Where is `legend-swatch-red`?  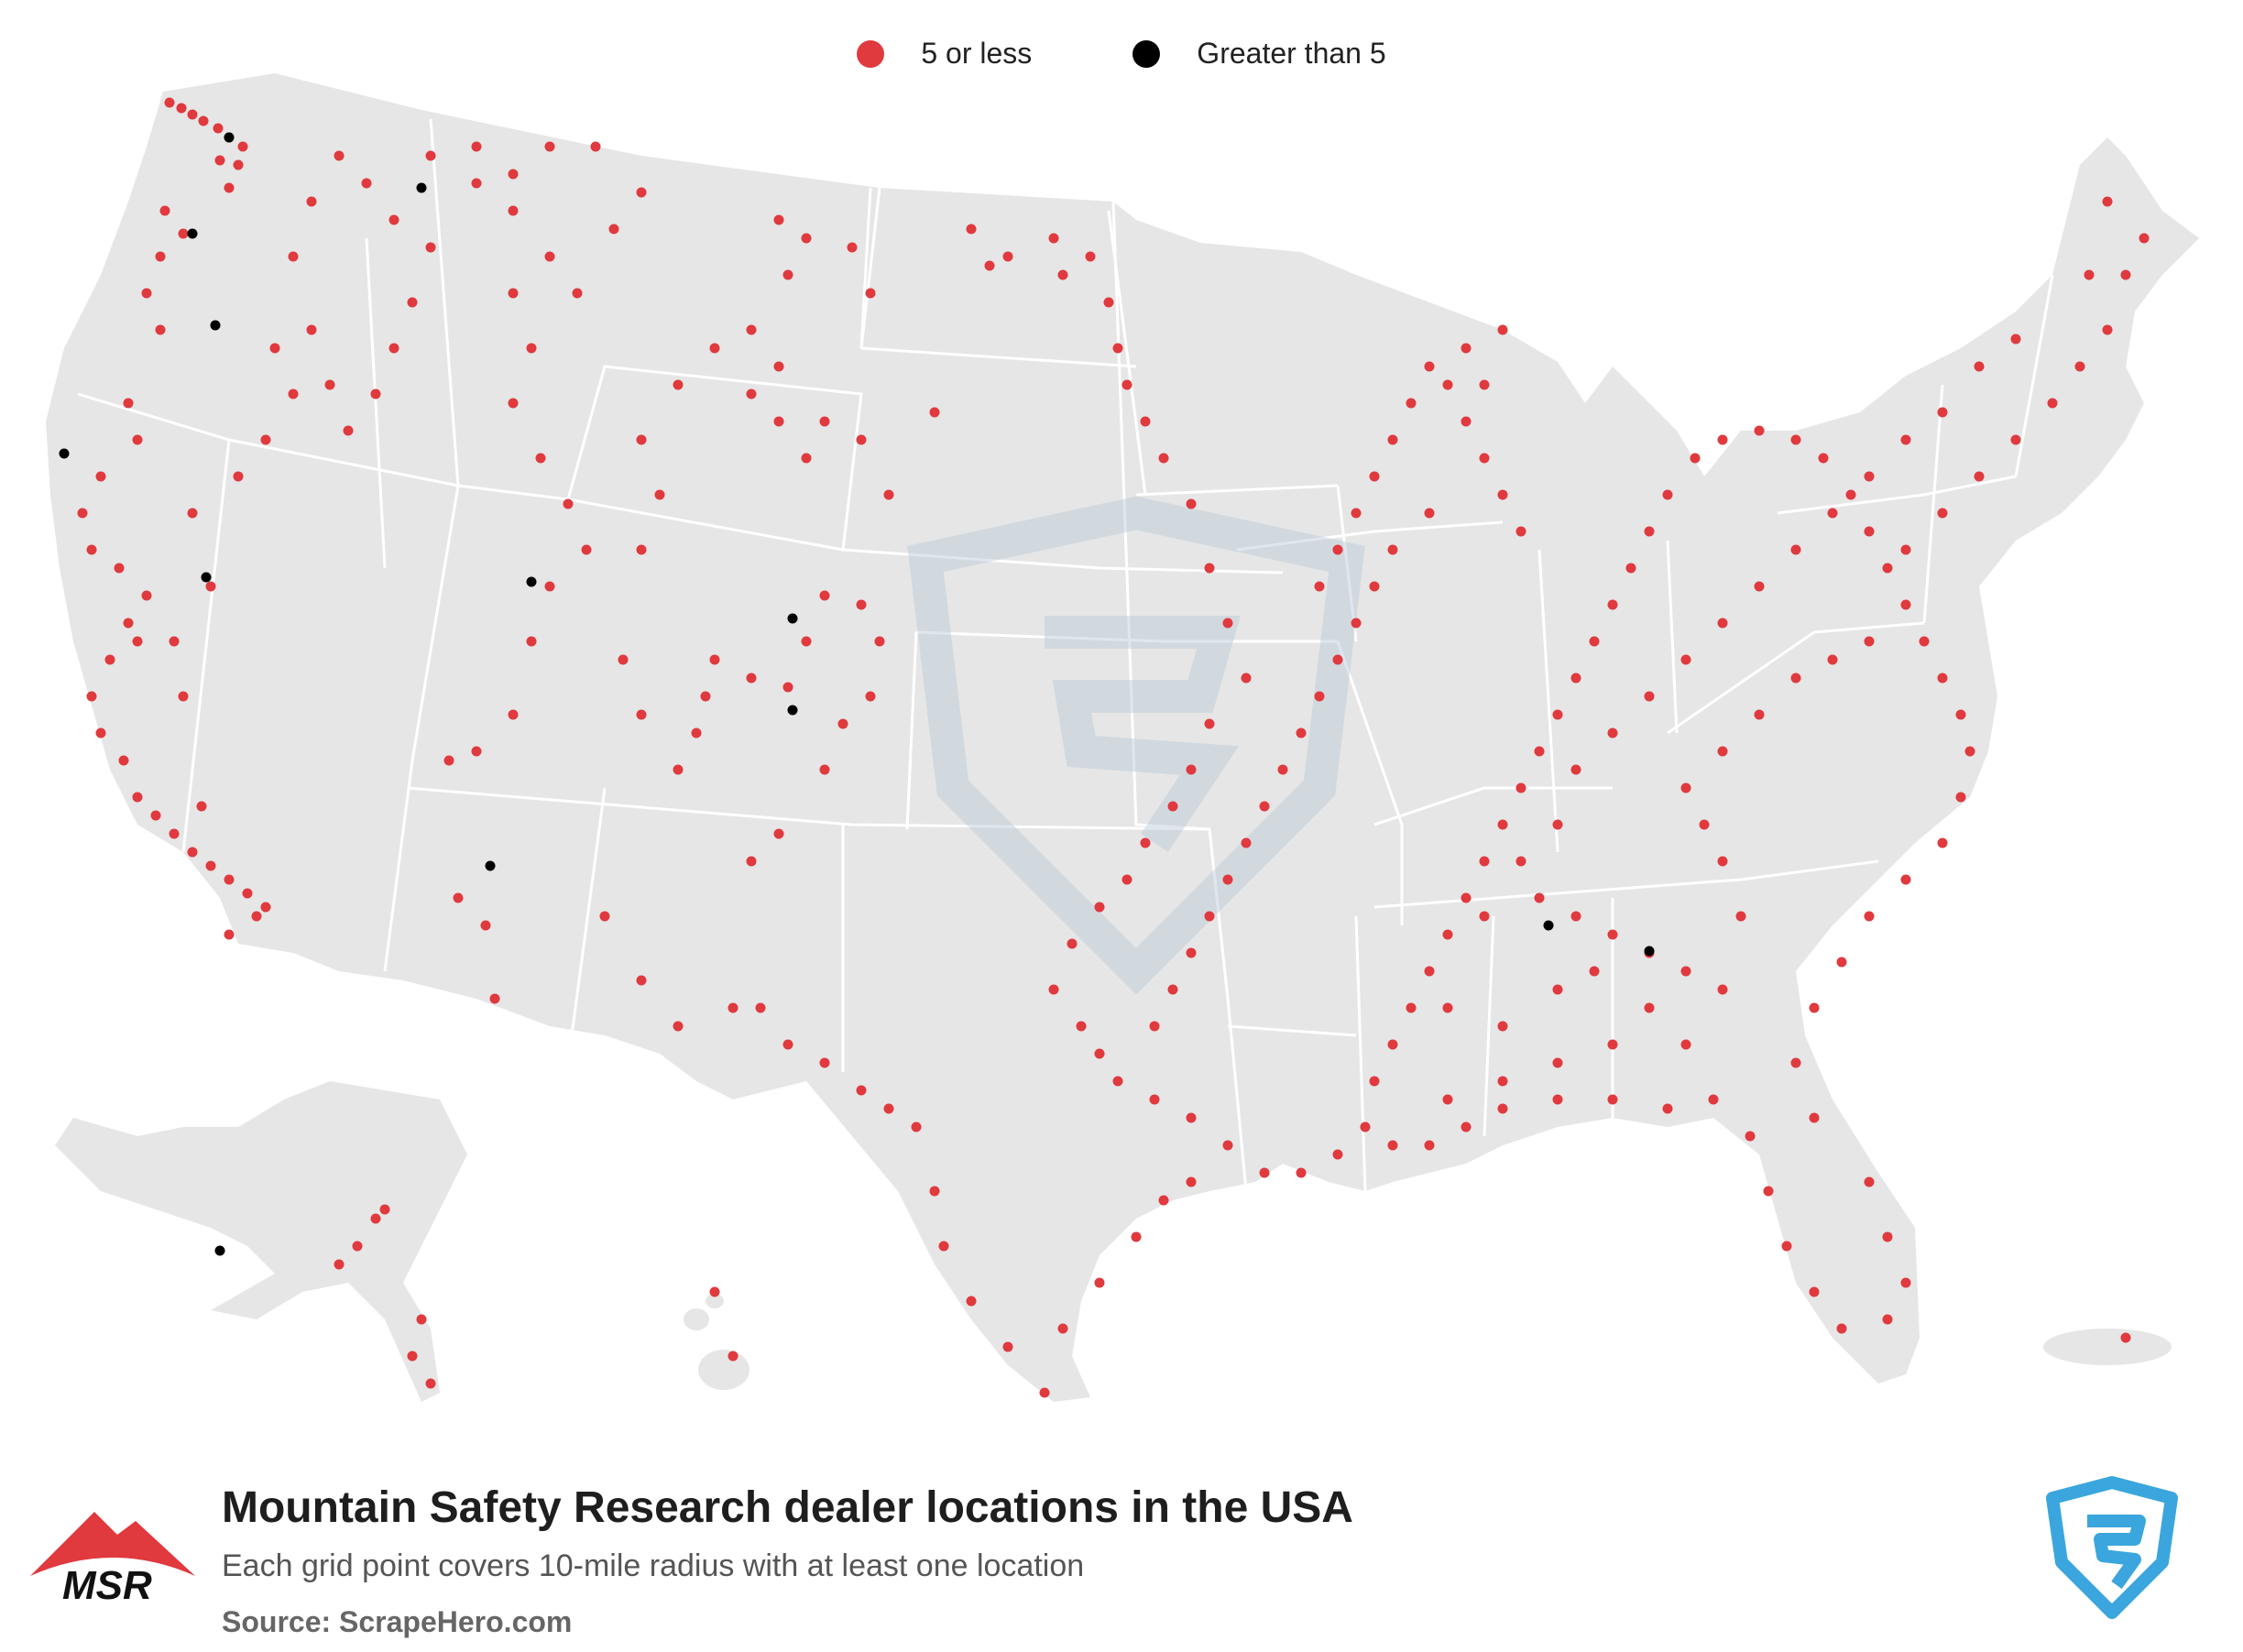 legend-swatch-red is located at coordinates (871, 53).